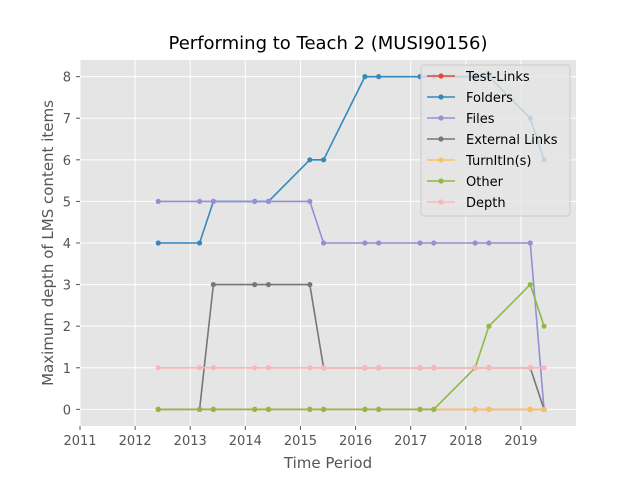  I want to click on y-tick-label: 4, so click(67, 244).